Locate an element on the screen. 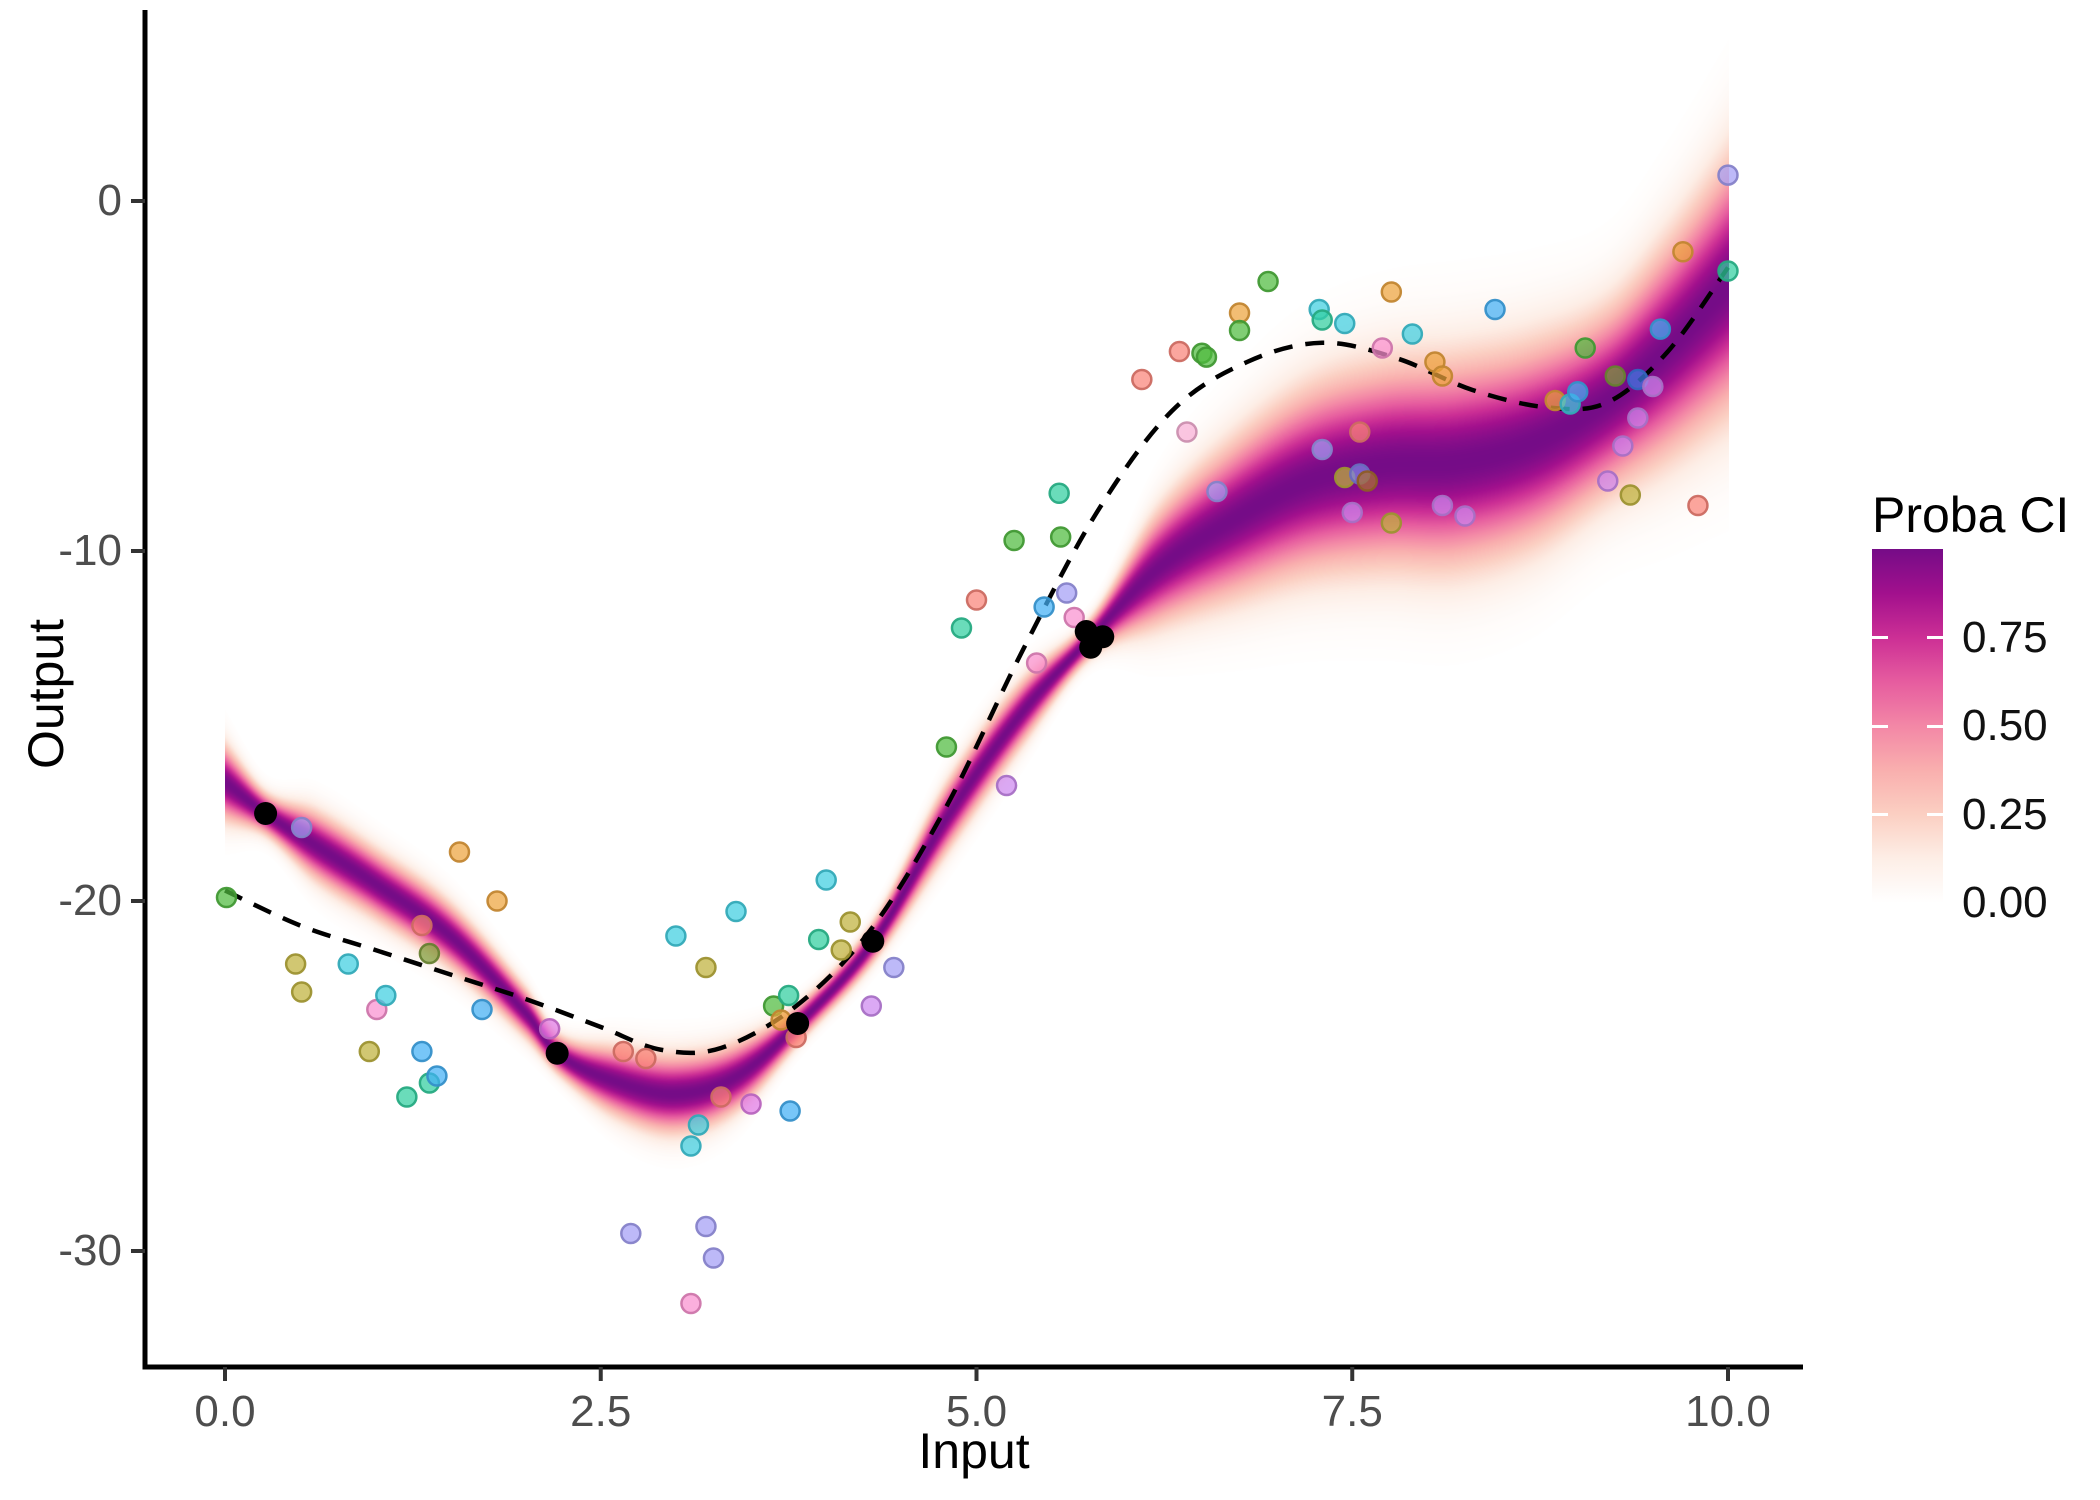 The height and width of the screenshot is (1500, 2100). x-tick-label: 2.5 is located at coordinates (601, 1411).